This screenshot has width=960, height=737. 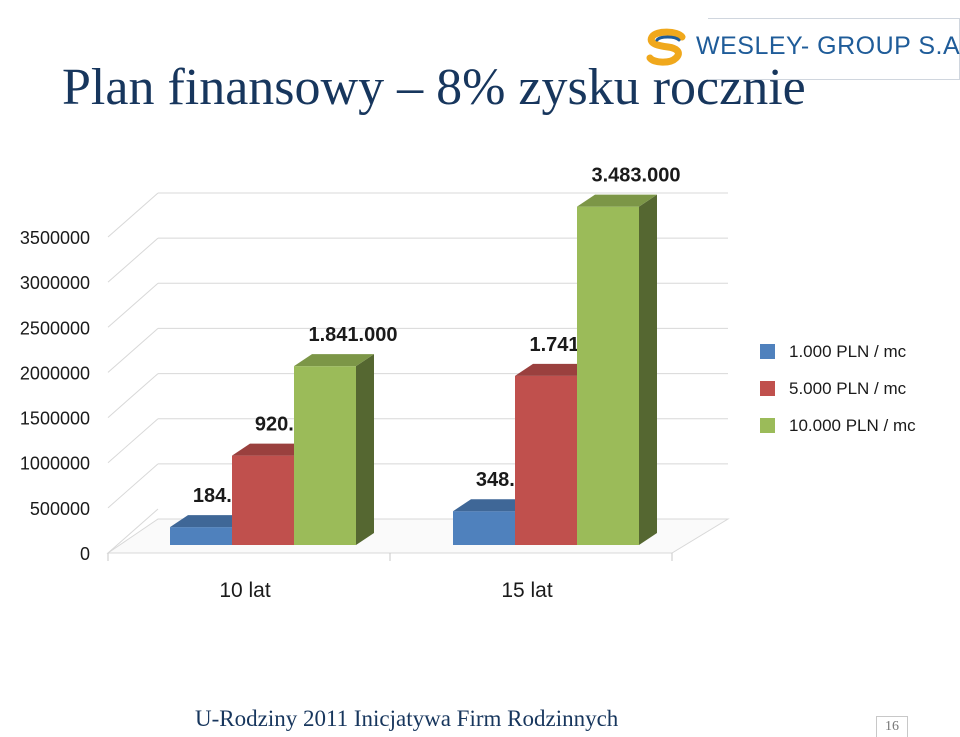 I want to click on company-logo: WESLEY- GROUP S.A., so click(x=800, y=49).